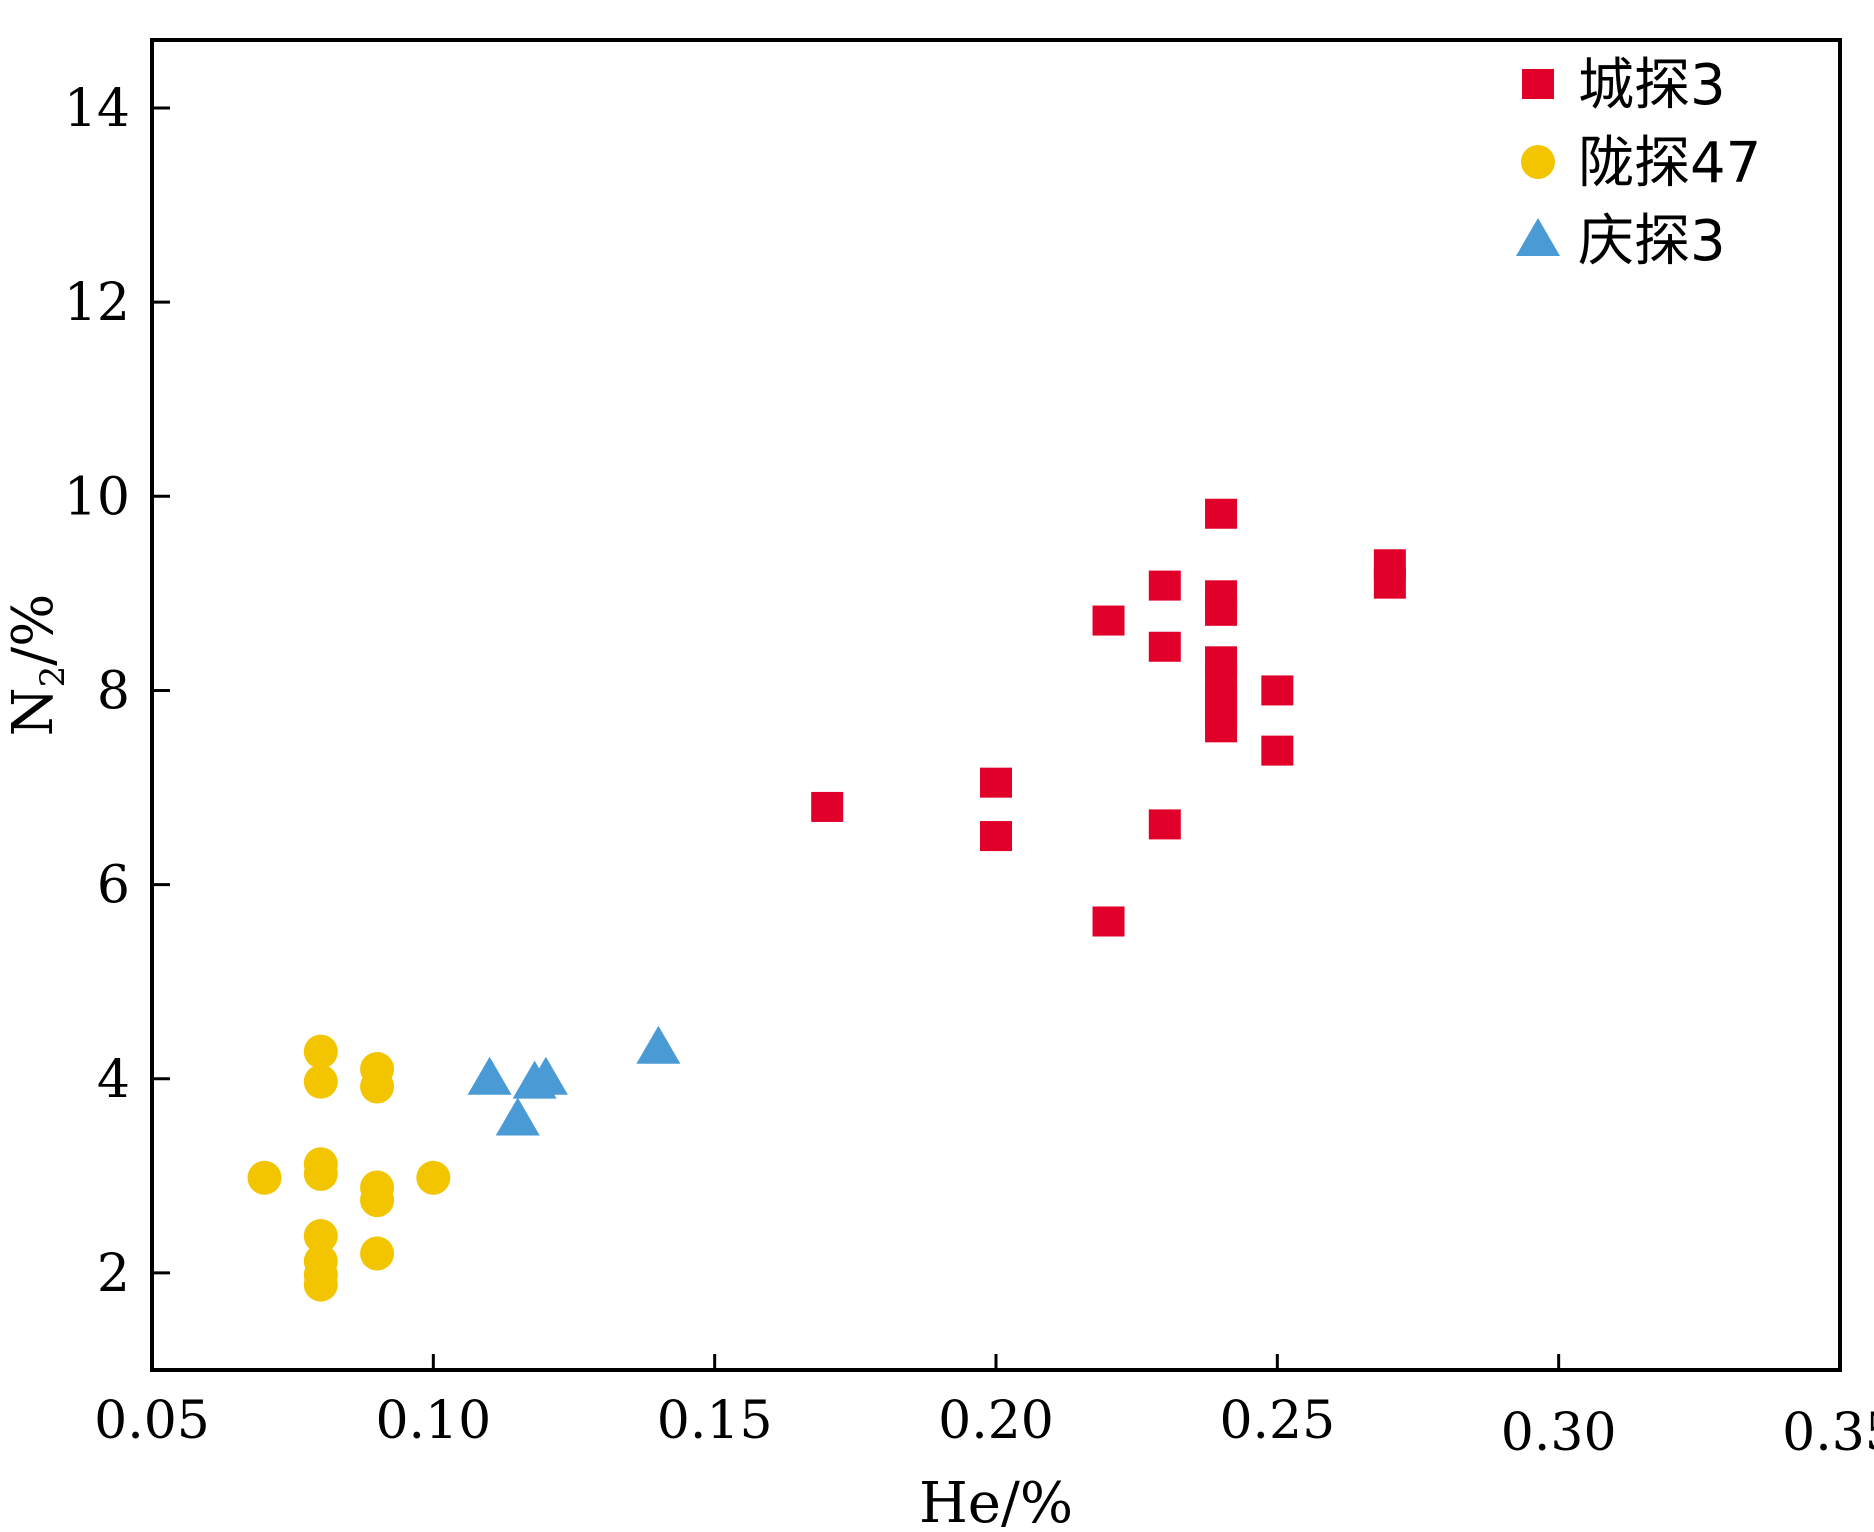 The width and height of the screenshot is (1874, 1532). I want to click on x-axis-title: He/%, so click(996, 1501).